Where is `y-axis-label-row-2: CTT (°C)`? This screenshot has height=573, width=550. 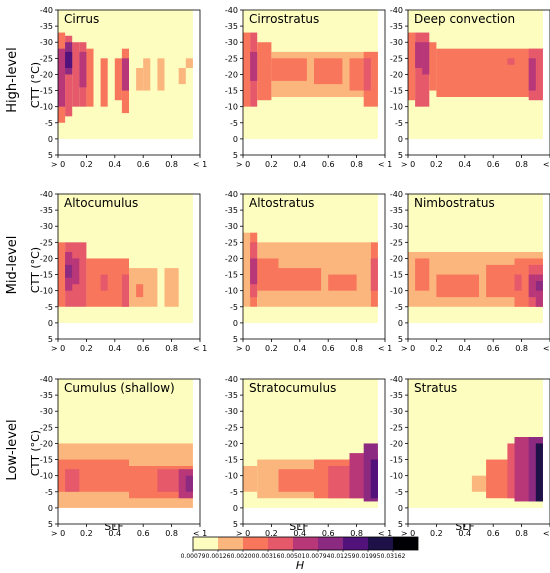 y-axis-label-row-2: CTT (°C) is located at coordinates (35, 270).